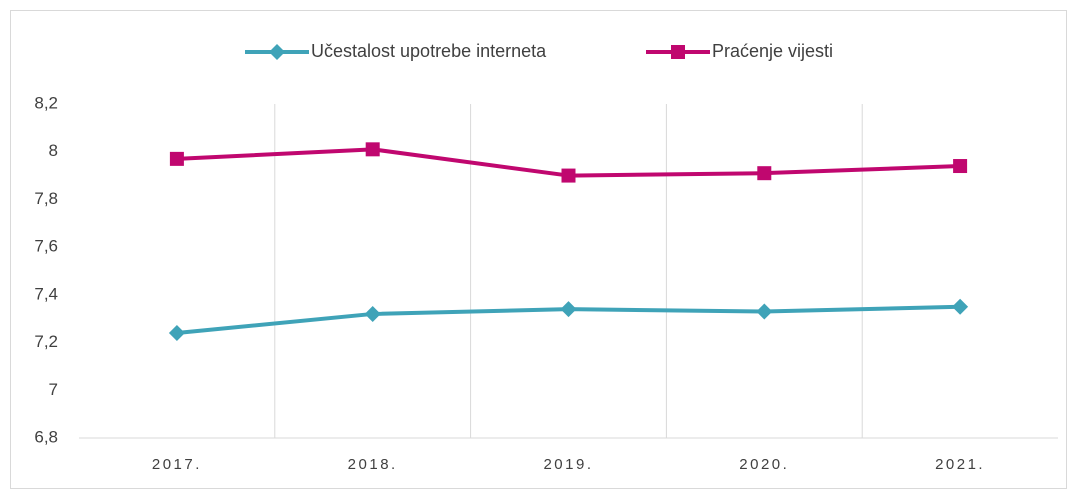 The height and width of the screenshot is (489, 1077). Describe the element at coordinates (772, 51) in the screenshot. I see `legend-label: Praćenje vijesti` at that location.